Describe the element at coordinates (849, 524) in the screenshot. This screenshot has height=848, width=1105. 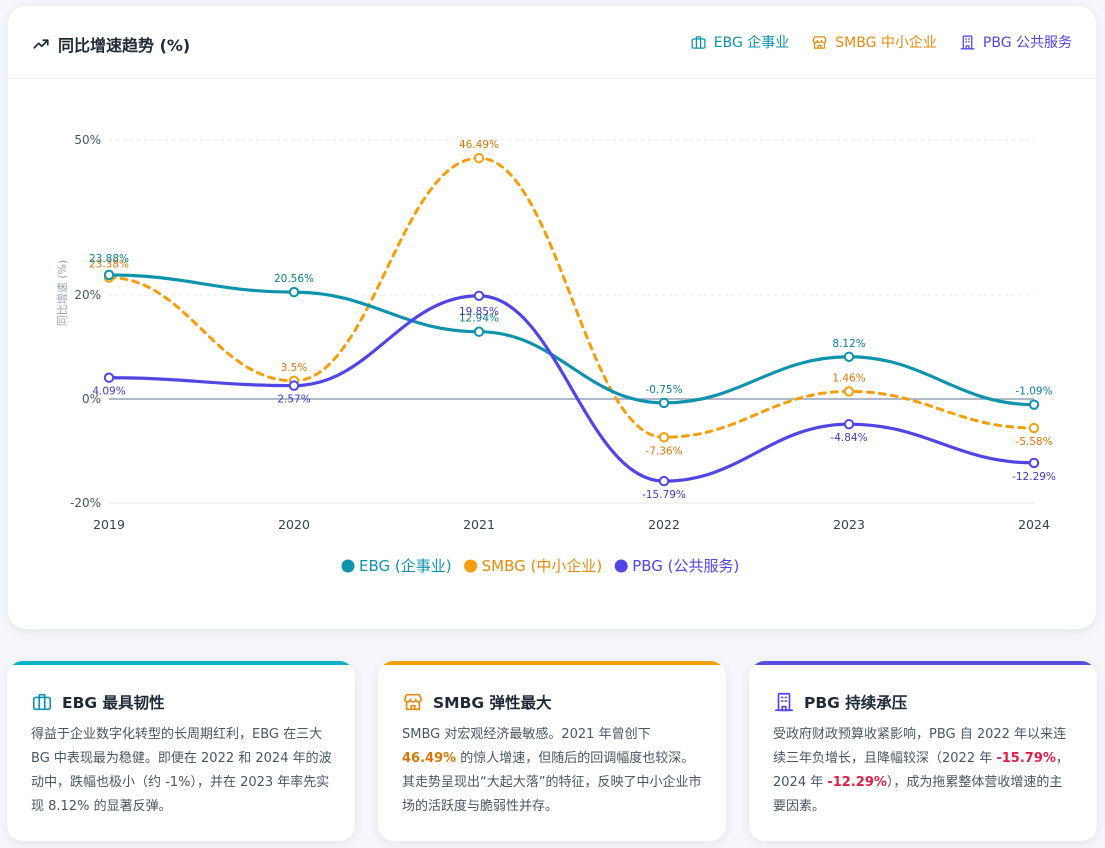
I see `x-tick-label: 2023` at that location.